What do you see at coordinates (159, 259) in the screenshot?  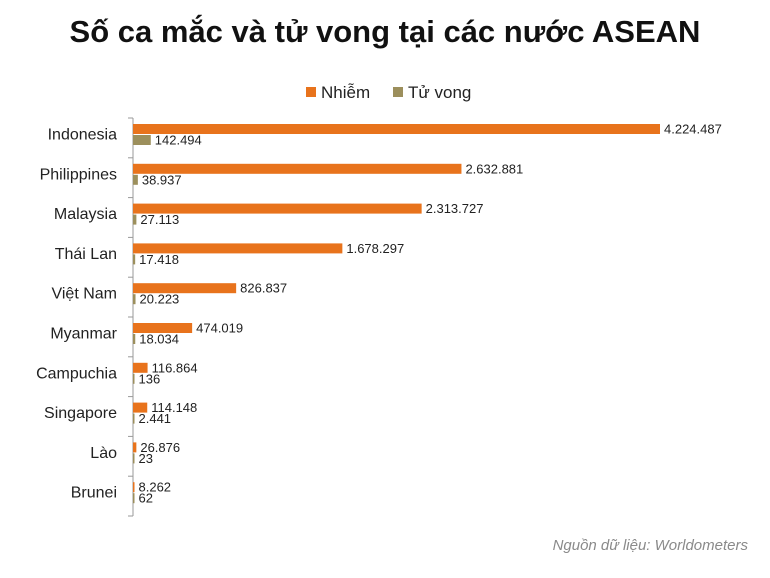 I see `data-label: 17.418` at bounding box center [159, 259].